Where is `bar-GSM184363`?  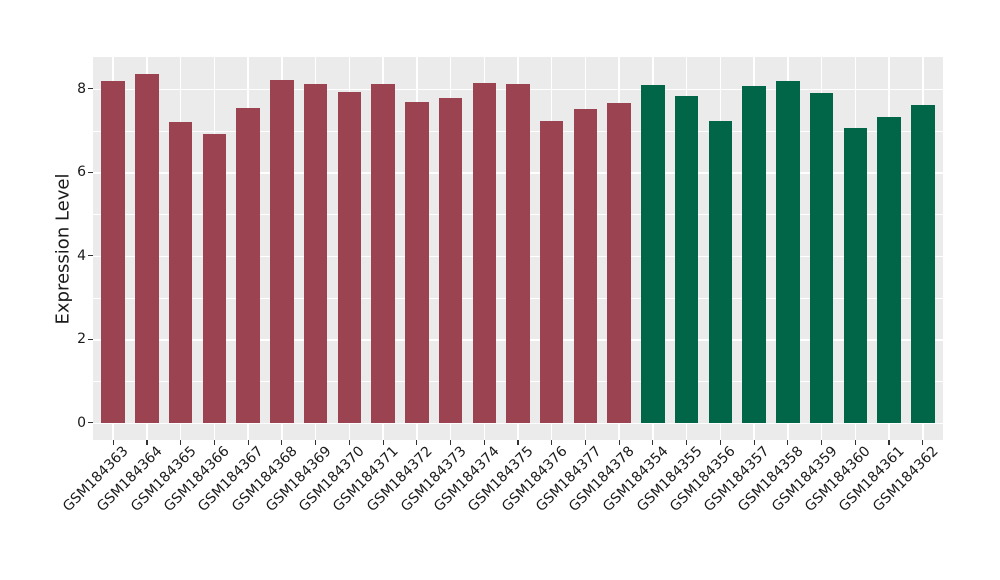
bar-GSM184363 is located at coordinates (113, 251).